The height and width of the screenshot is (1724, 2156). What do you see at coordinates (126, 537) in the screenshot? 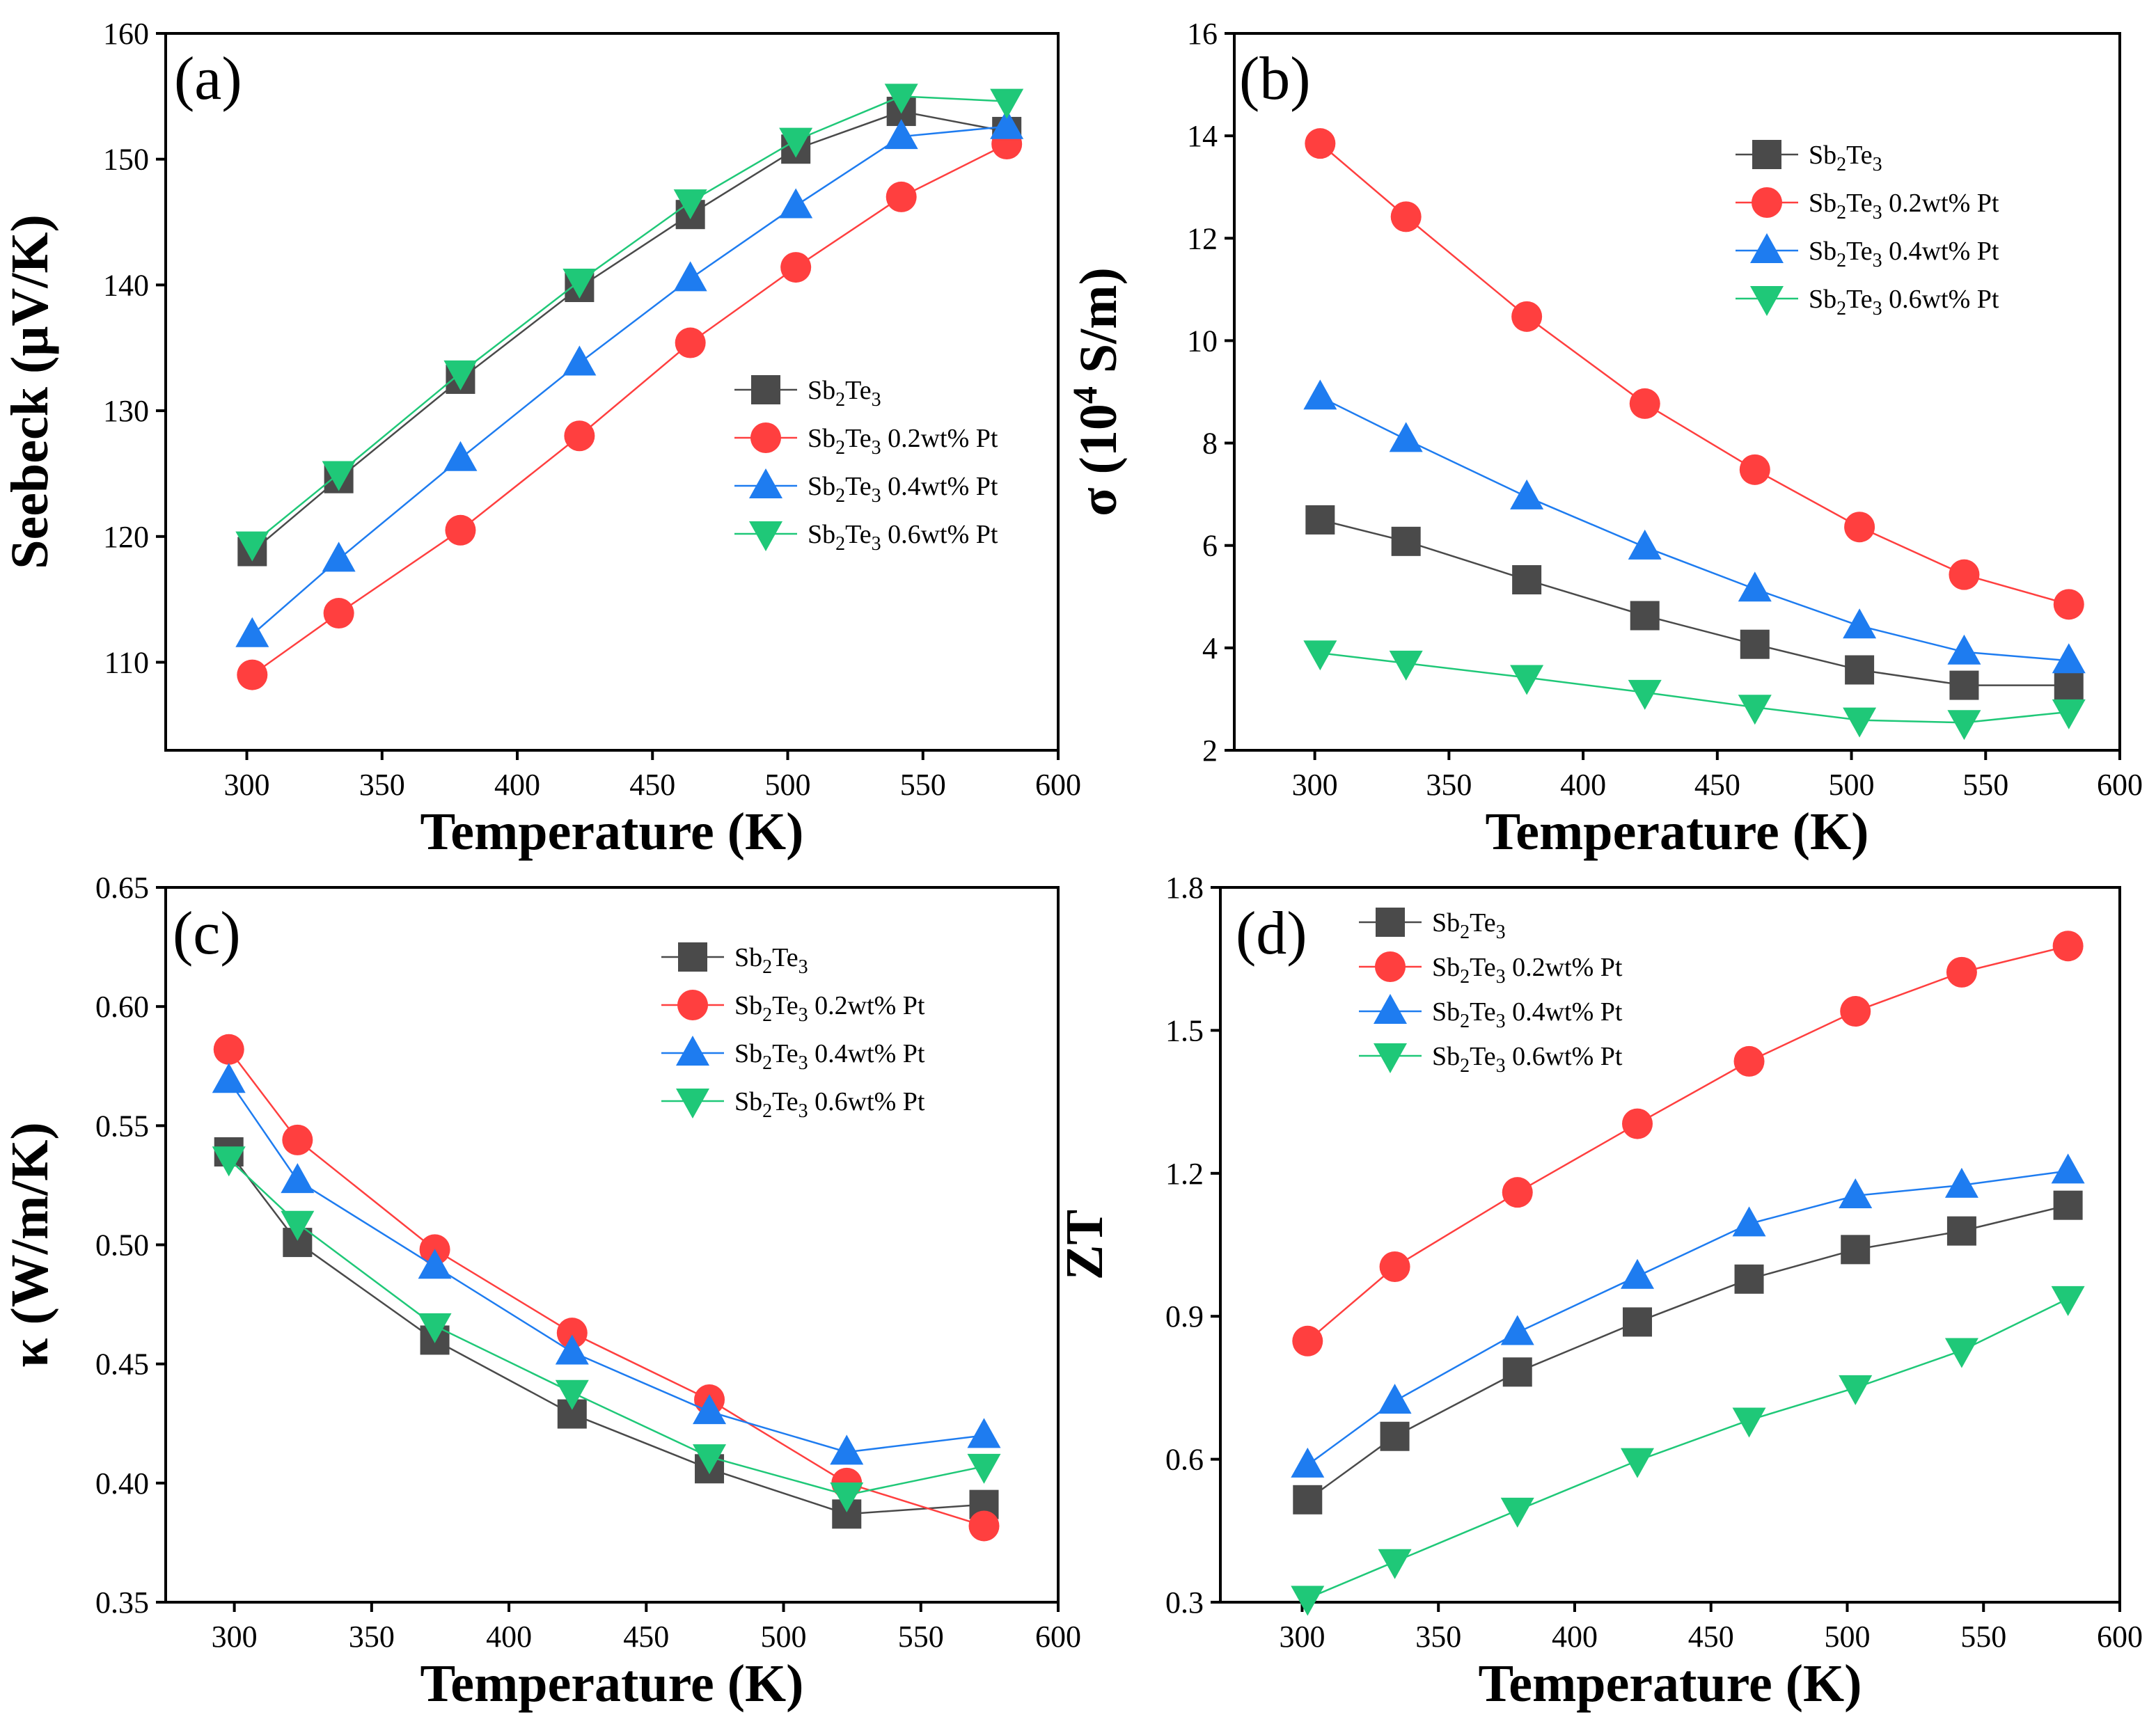
I see `y-tick-label: 120` at bounding box center [126, 537].